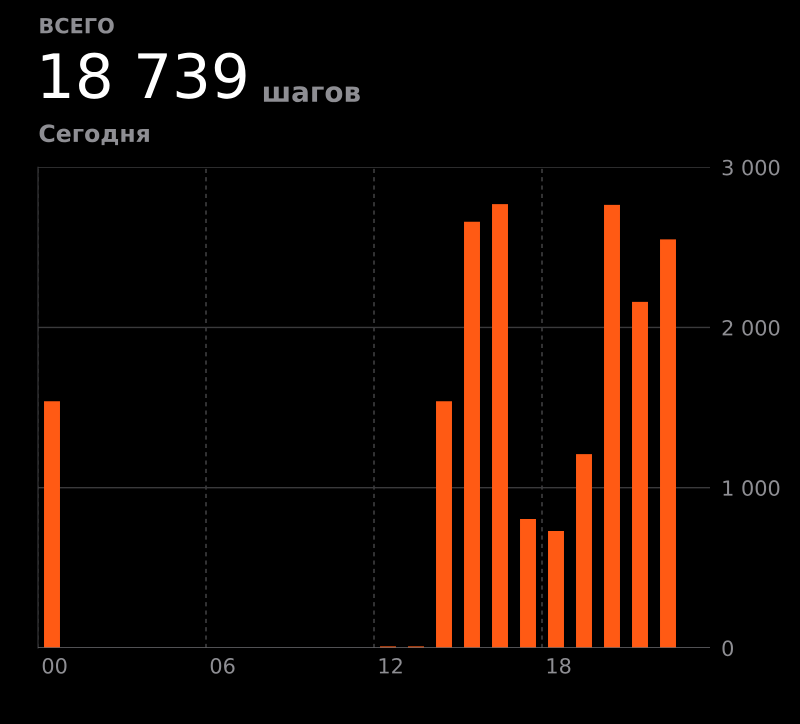 The image size is (800, 724). I want to click on y-tick-label: 3 000, so click(751, 168).